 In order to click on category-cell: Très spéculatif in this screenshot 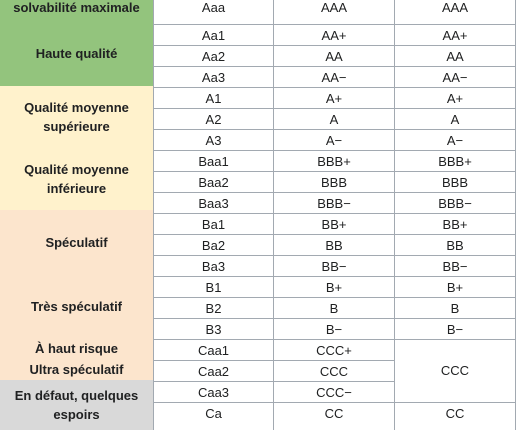, I will do `click(76, 306)`.